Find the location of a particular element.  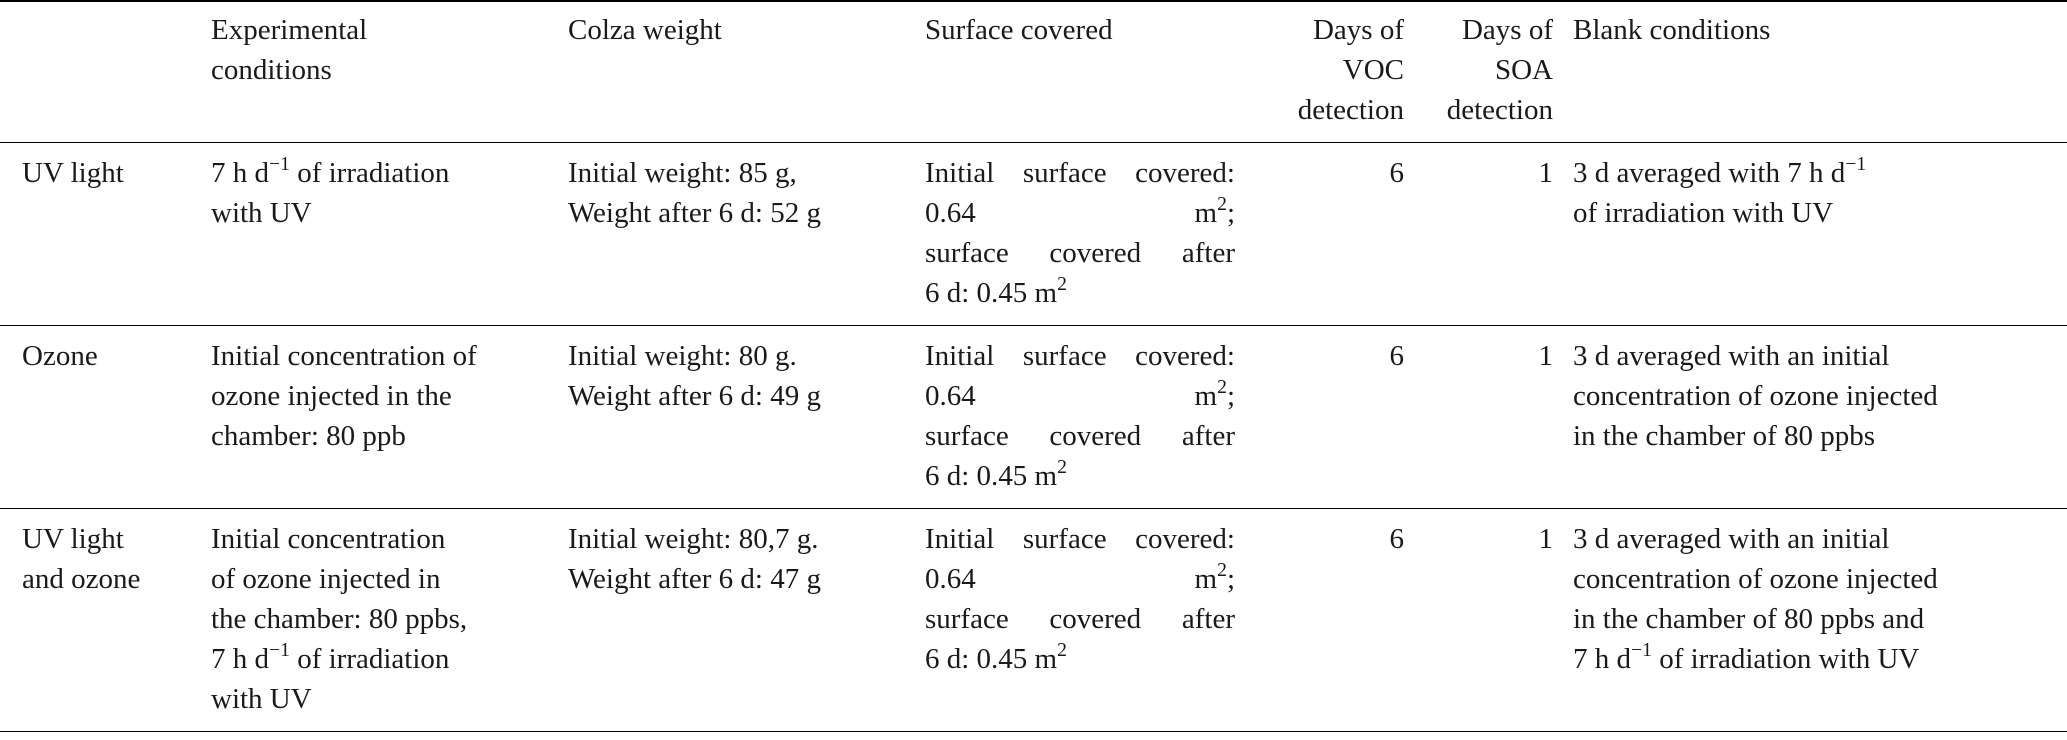

cell-line: Initial weight: 80 g. is located at coordinates (736, 356).